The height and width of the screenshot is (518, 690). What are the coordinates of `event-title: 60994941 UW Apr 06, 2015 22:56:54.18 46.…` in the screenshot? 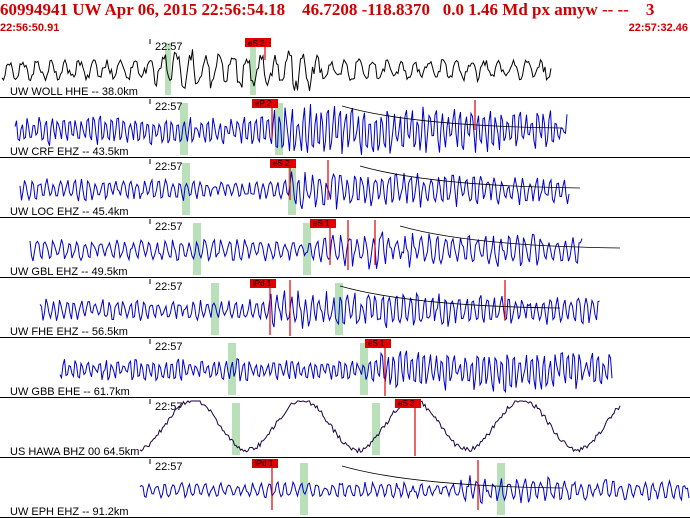 It's located at (327, 9).